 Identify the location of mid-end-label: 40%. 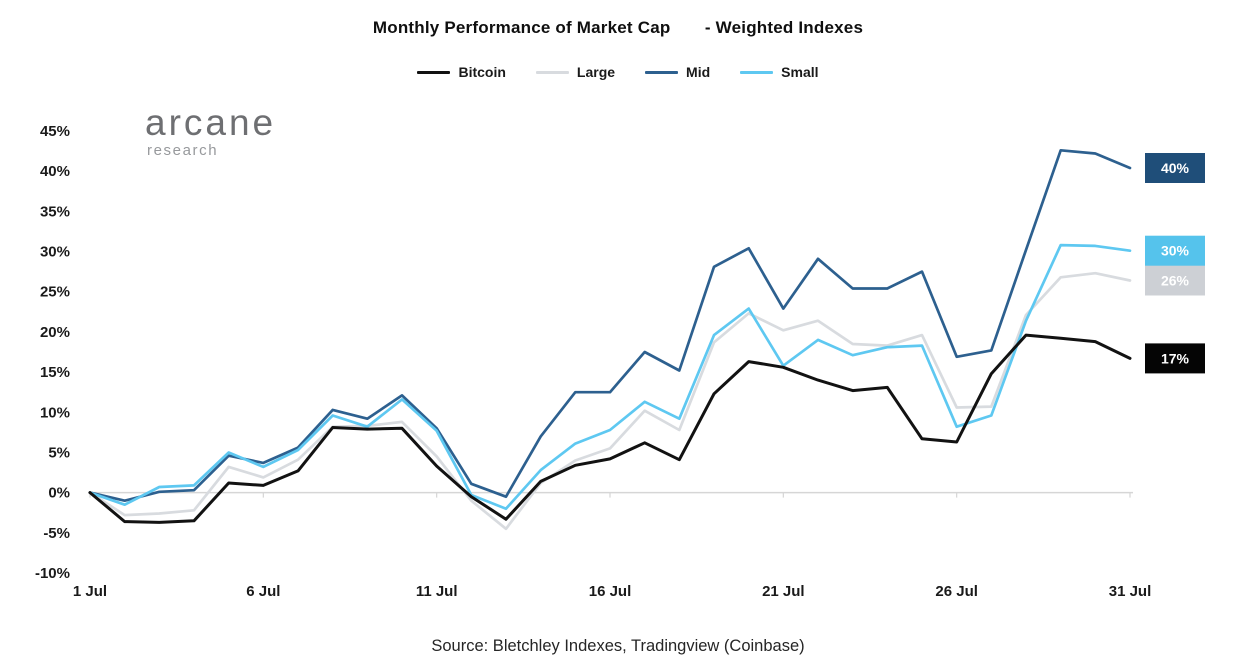
(1175, 168).